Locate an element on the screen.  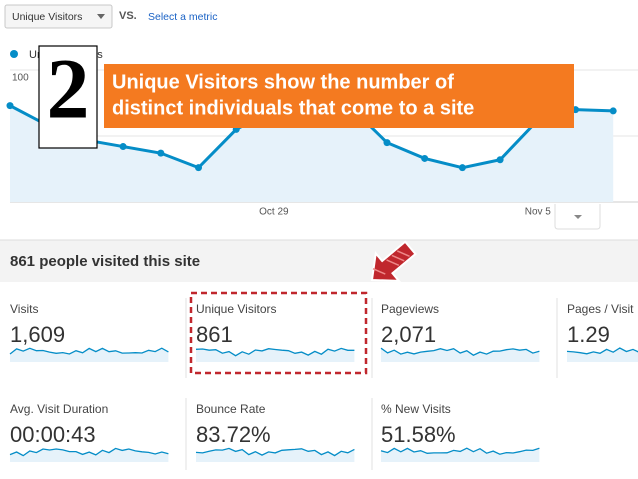
highlight-box is located at coordinates (278, 333).